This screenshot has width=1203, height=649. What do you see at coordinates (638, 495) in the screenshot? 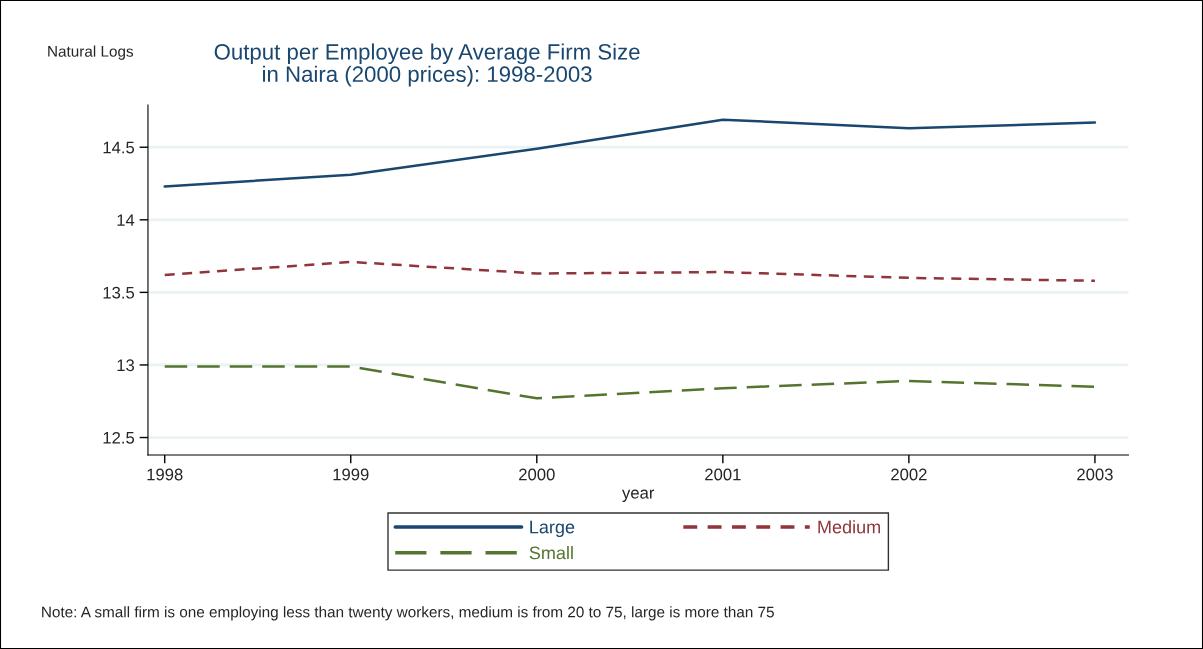
I see `x-axis-title: year` at bounding box center [638, 495].